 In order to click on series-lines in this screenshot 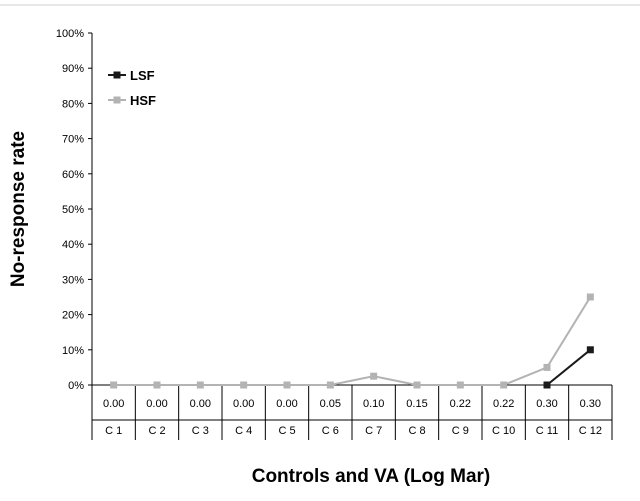, I will do `click(352, 341)`.